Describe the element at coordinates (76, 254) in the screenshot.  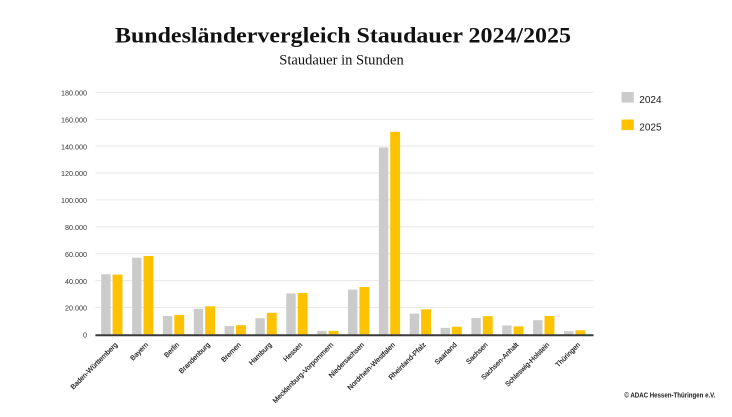
I see `svg-text: 60.000` at that location.